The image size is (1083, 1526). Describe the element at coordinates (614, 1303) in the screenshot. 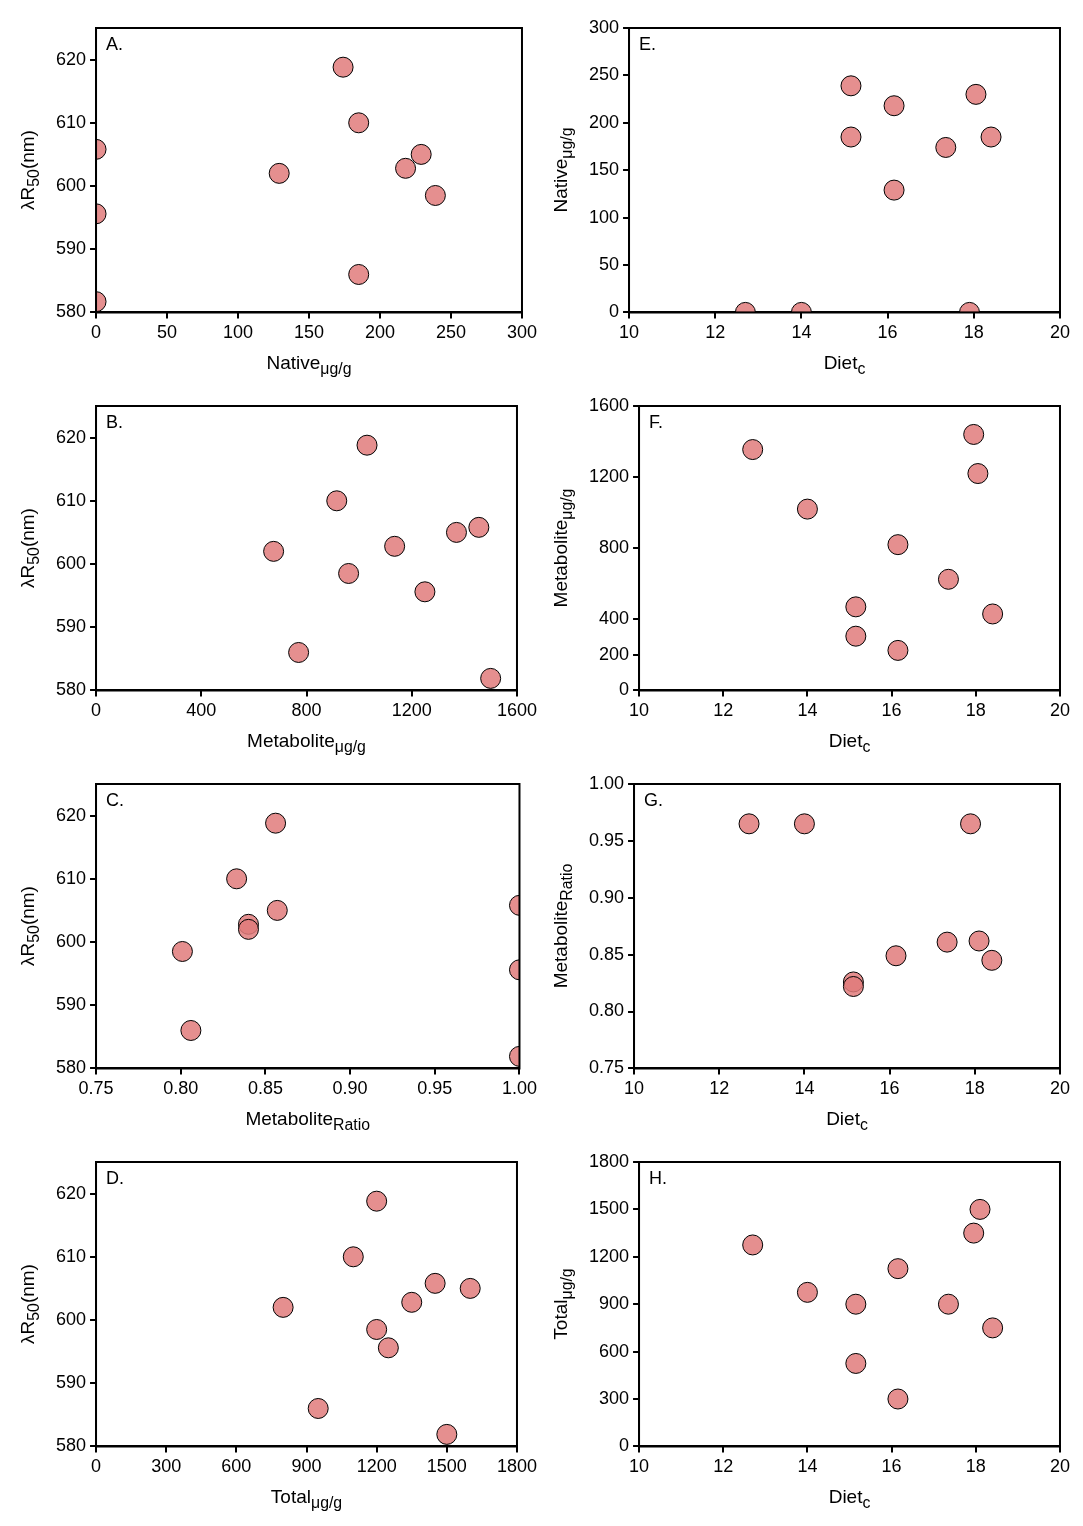

I see `y-tick-label: 900` at that location.